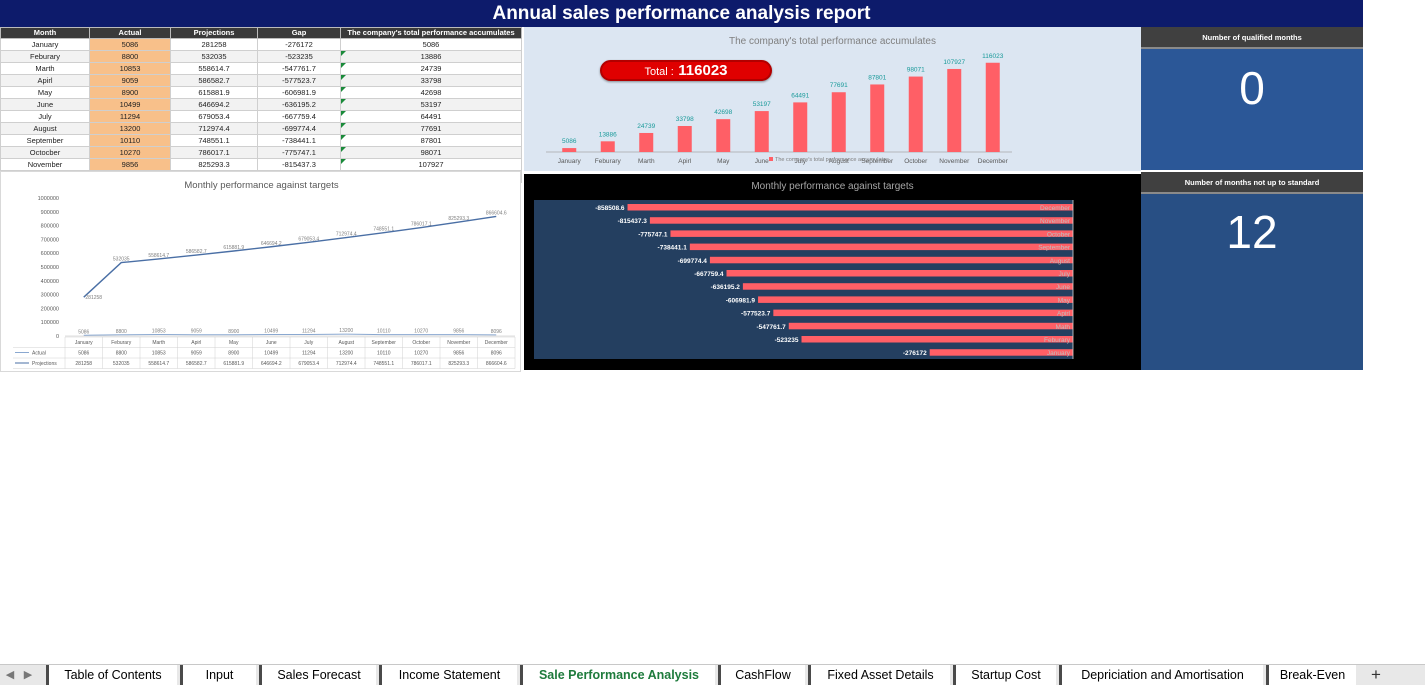  Describe the element at coordinates (10, 675) in the screenshot. I see `tab-prev-icon: ◀` at that location.